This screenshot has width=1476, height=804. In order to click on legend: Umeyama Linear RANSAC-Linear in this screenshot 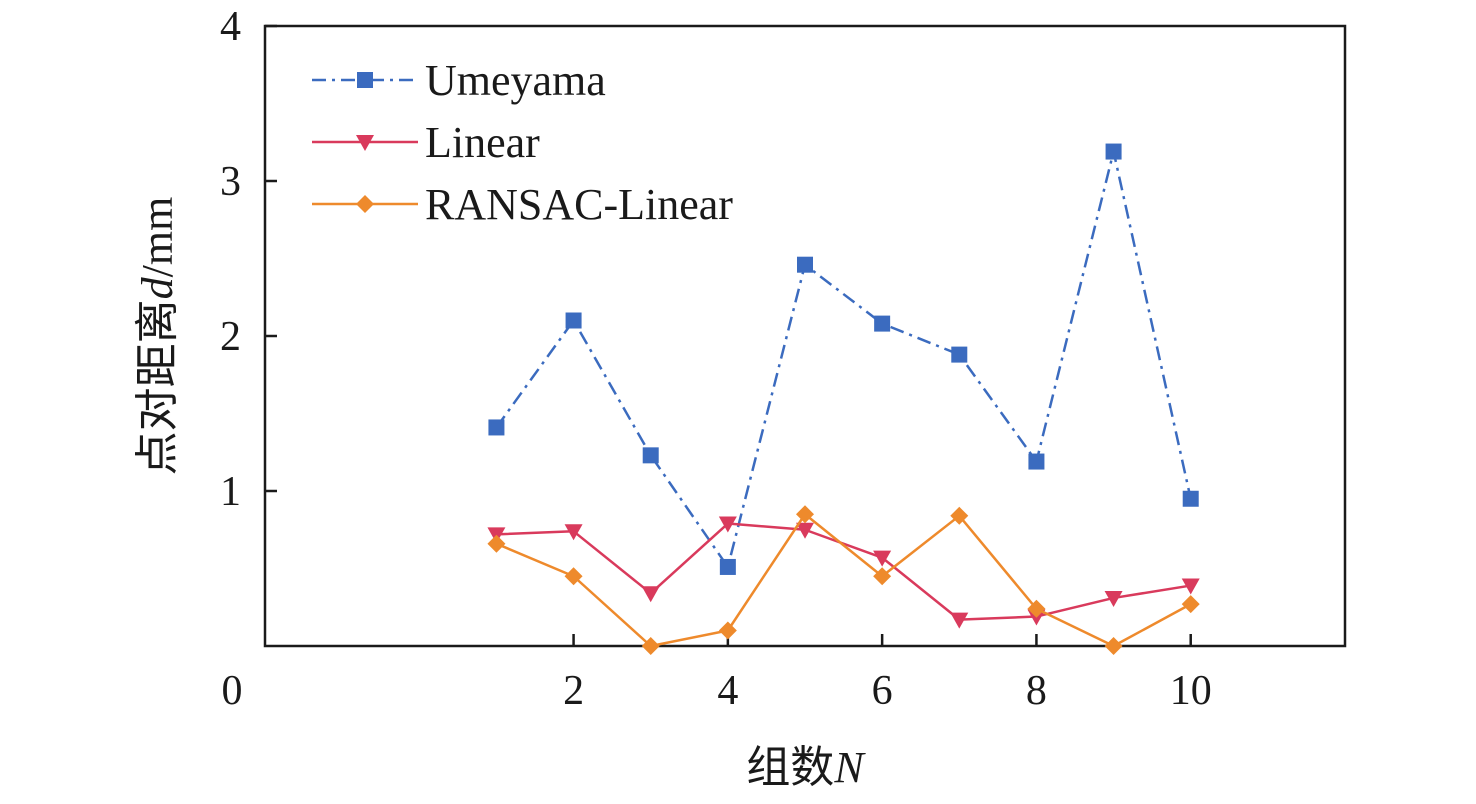, I will do `click(522, 142)`.